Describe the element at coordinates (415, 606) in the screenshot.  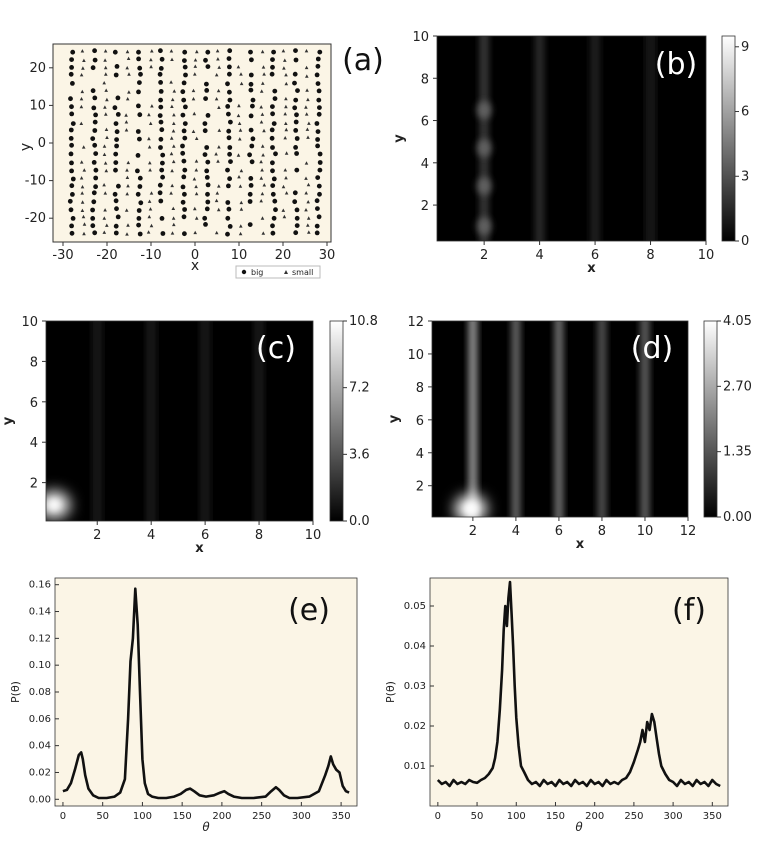
I see `y-tick-label: 0.05` at that location.